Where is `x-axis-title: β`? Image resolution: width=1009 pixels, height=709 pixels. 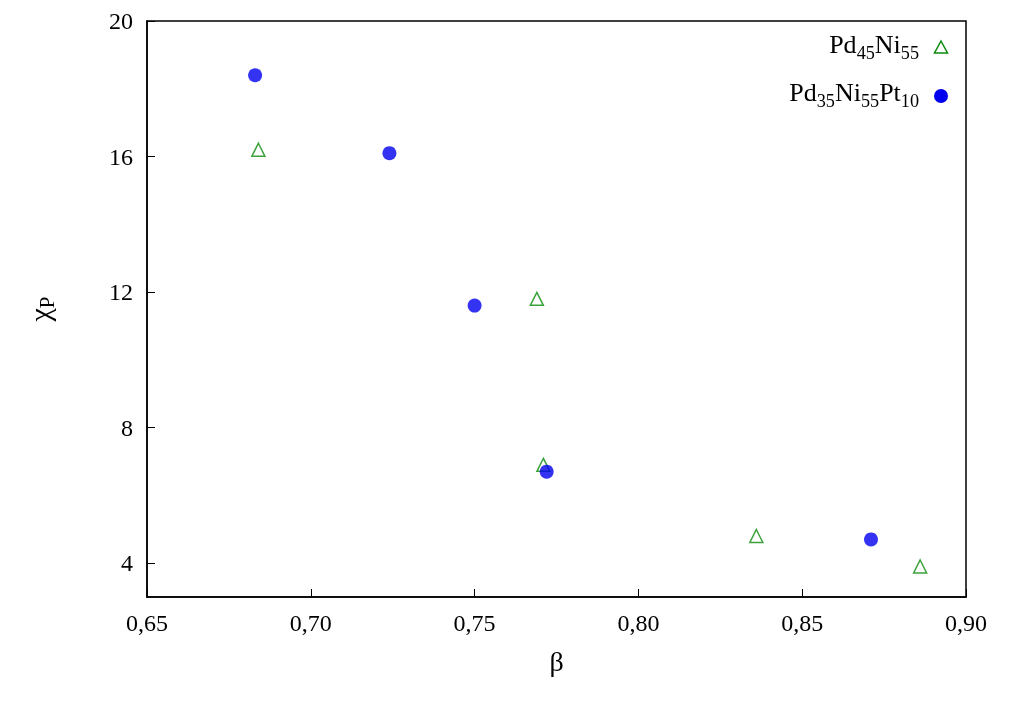
x-axis-title: β is located at coordinates (556, 661).